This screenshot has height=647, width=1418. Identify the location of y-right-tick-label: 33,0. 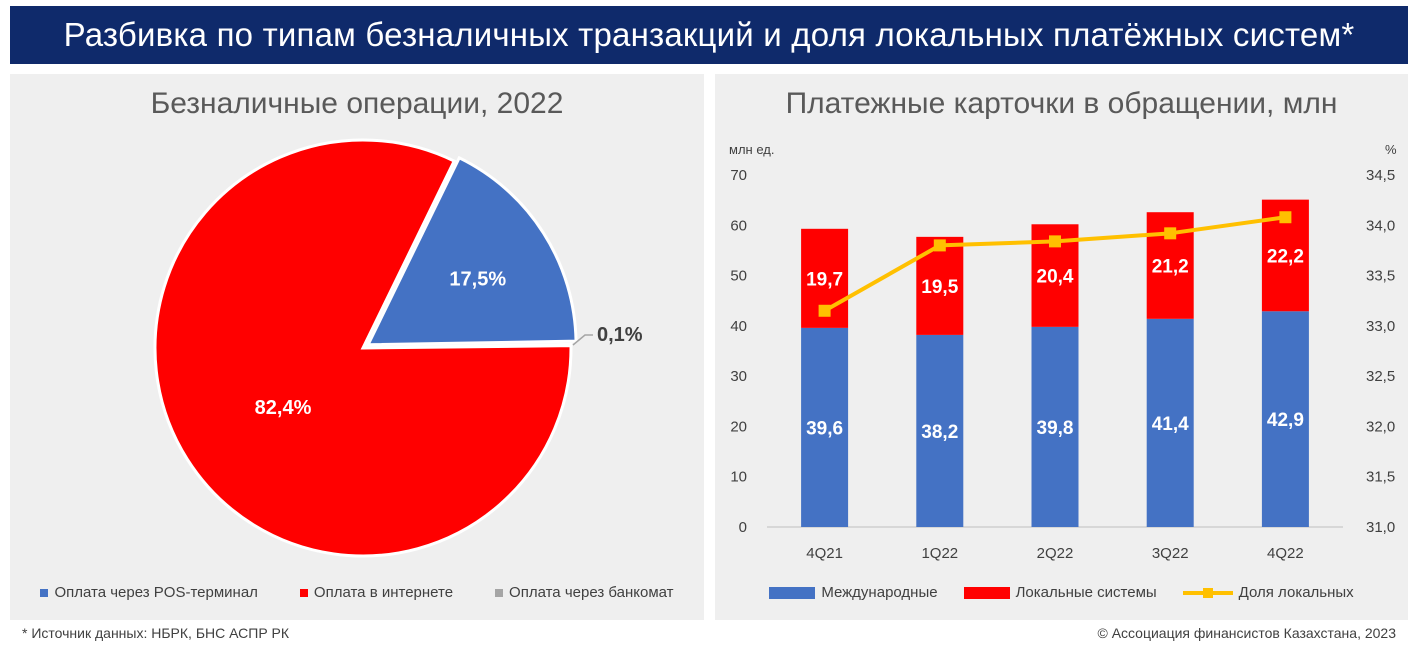
(1380, 326).